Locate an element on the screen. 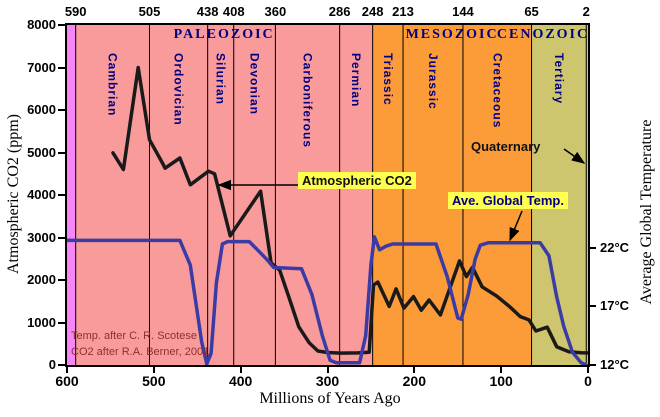 This screenshot has width=660, height=417. era-label-paleozoic: PALEOZOIC is located at coordinates (224, 34).